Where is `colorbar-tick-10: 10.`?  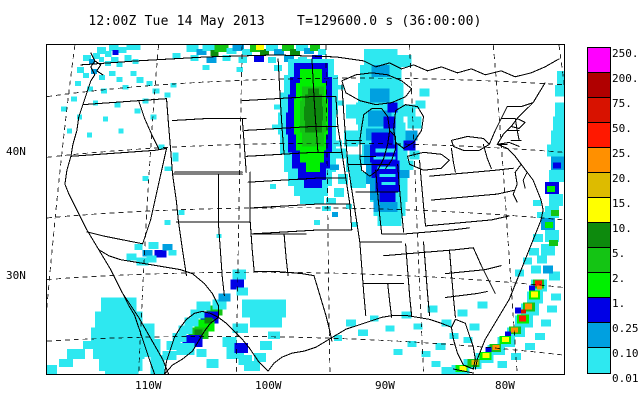 colorbar-tick-10: 10. is located at coordinates (622, 228).